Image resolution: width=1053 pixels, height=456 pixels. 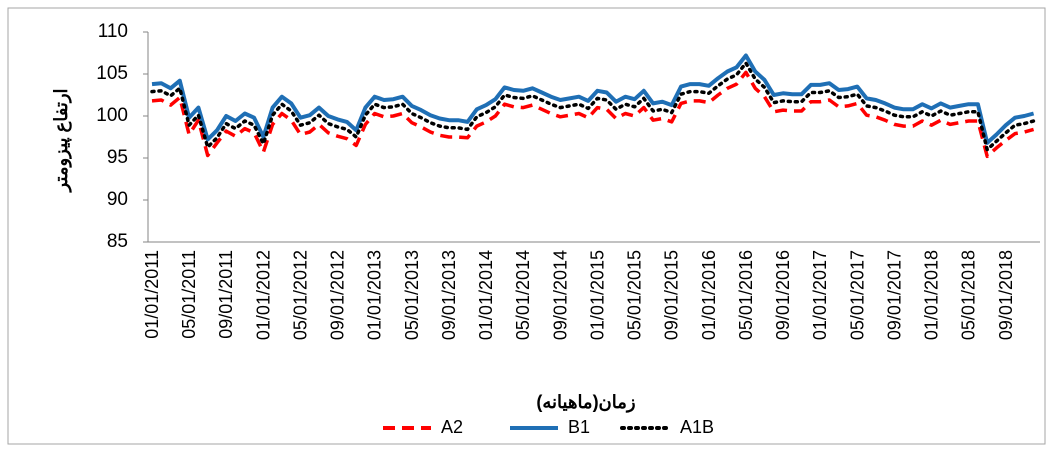 I want to click on y-tick-label: 90, so click(x=117, y=199).